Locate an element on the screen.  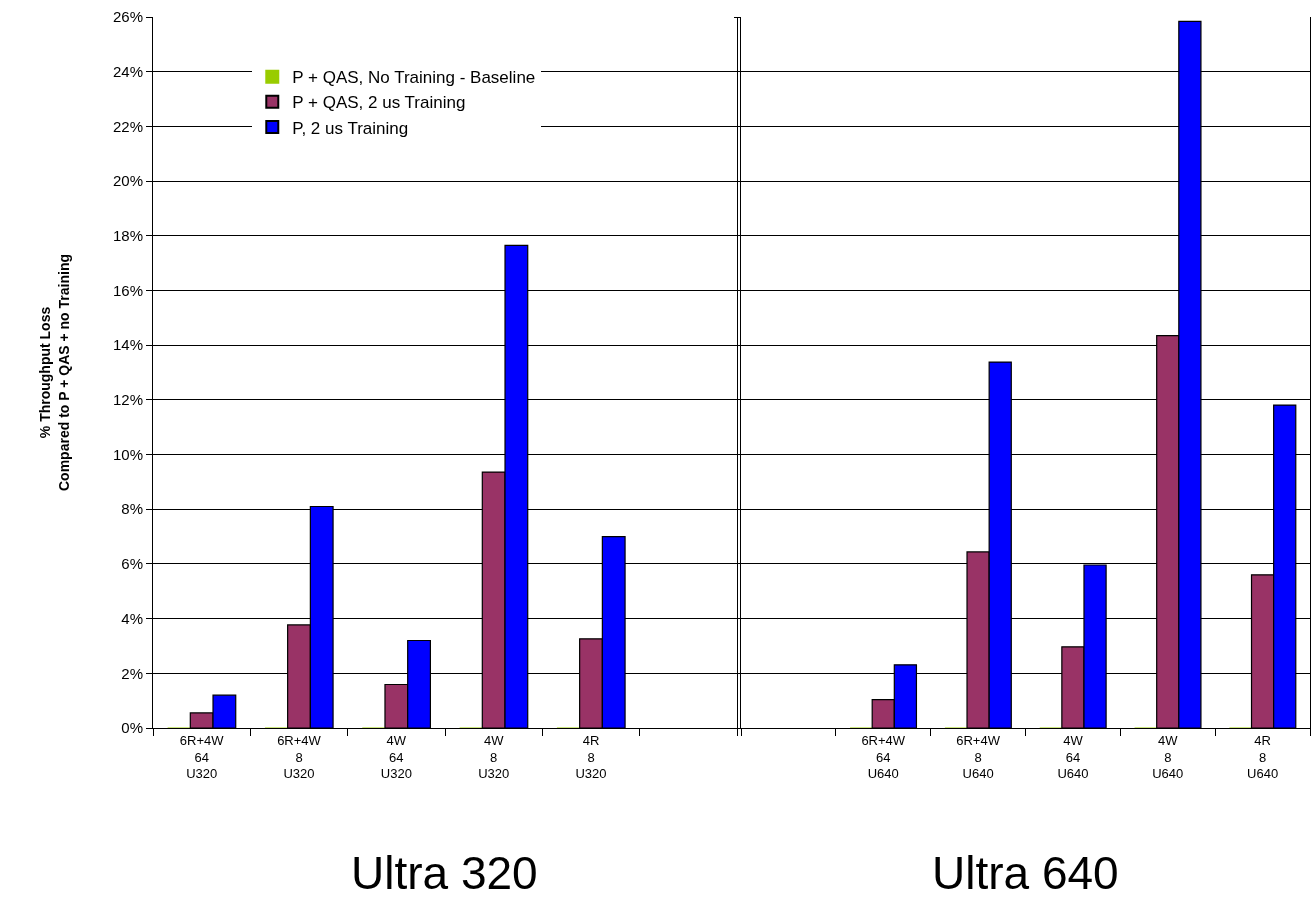
y-tick-label: 20% is located at coordinates (127, 181).